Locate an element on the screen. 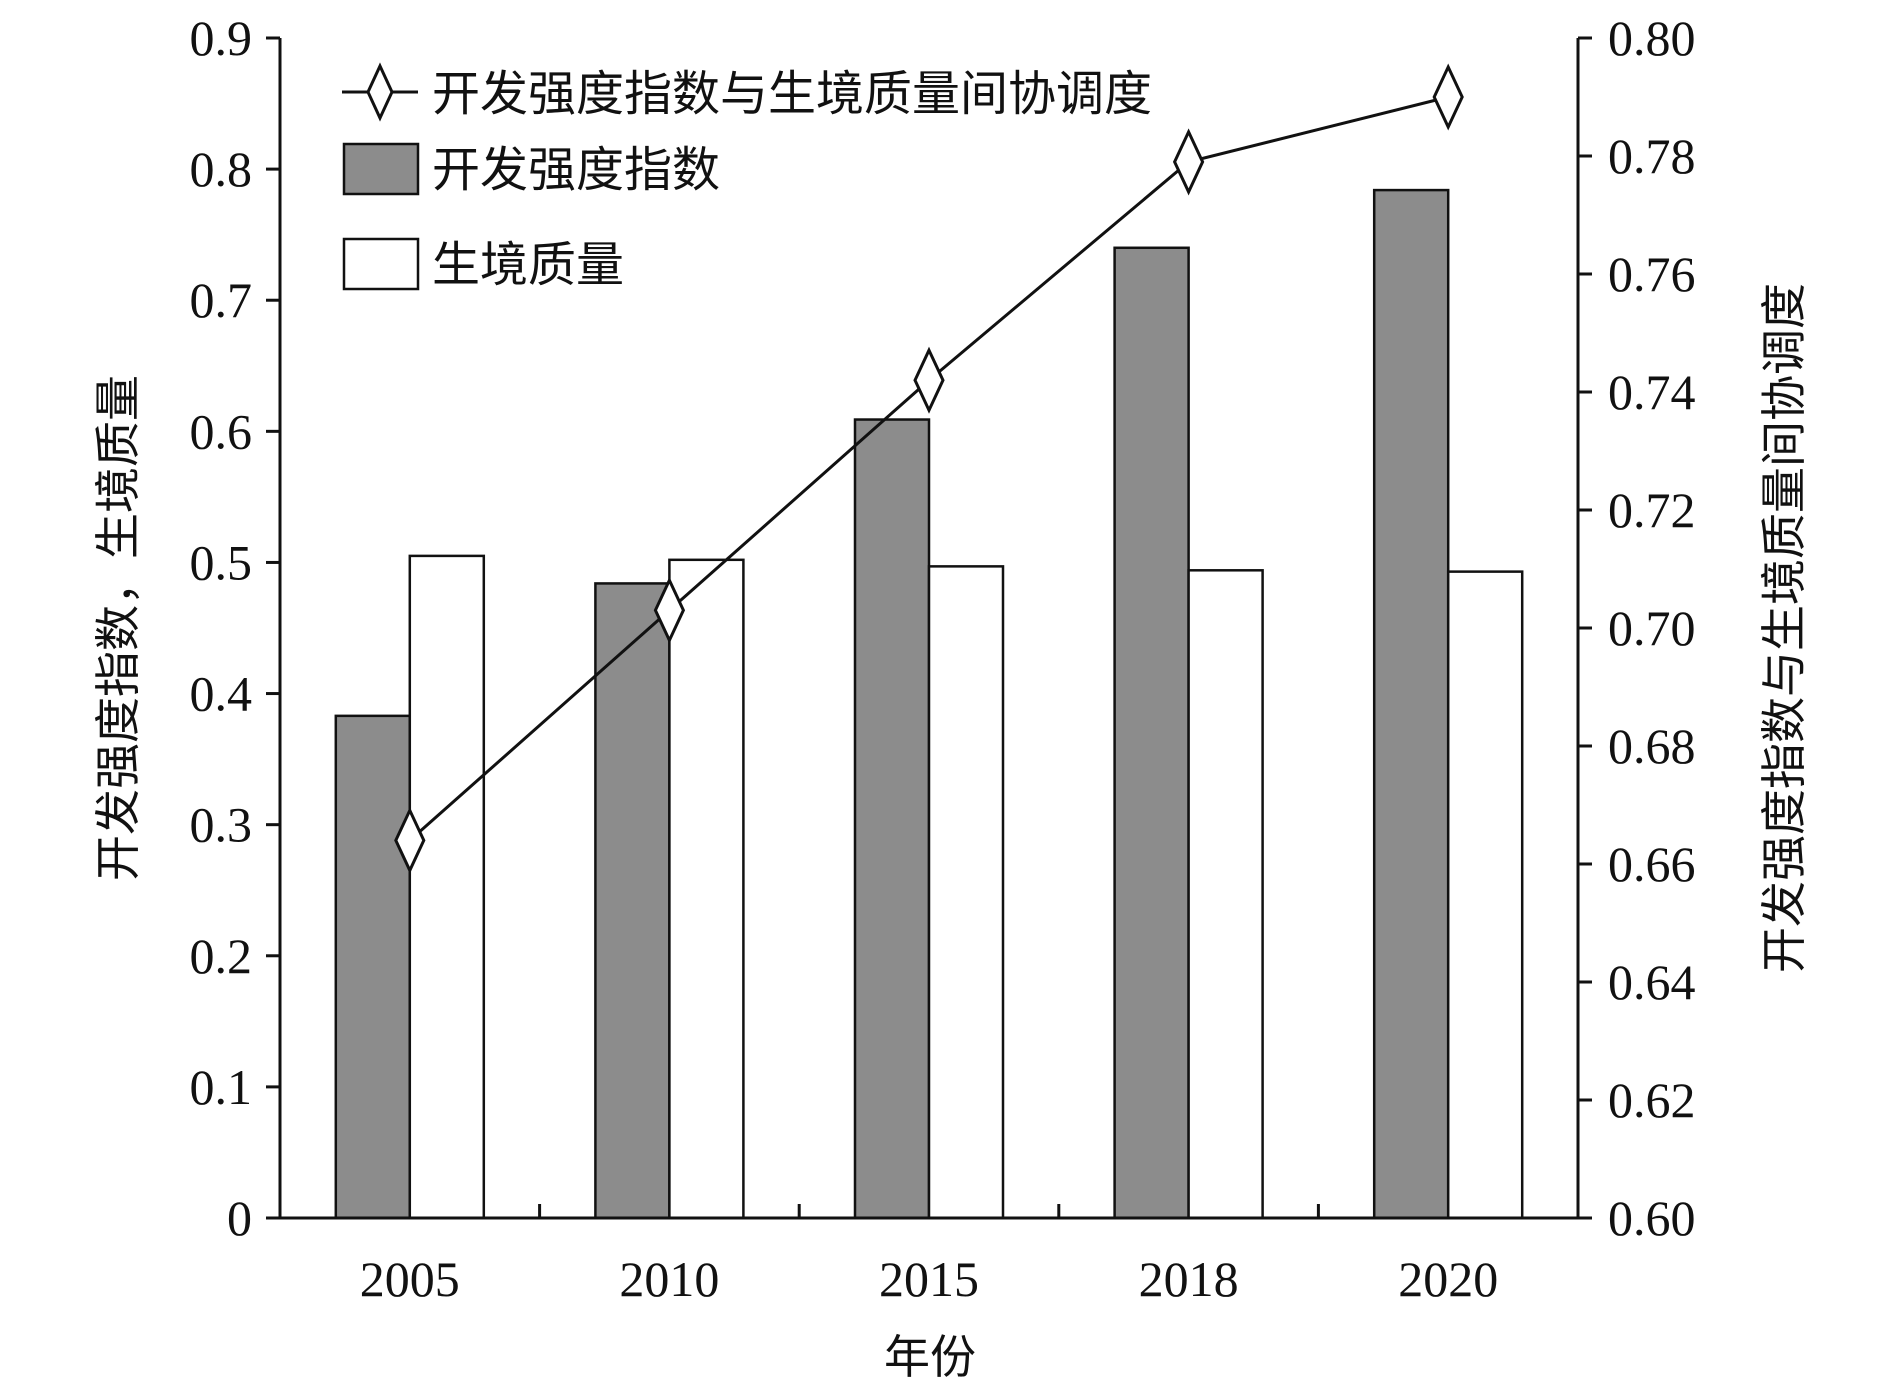 This screenshot has width=1890, height=1389. left-y-tick-label: 0.7 is located at coordinates (221, 300).